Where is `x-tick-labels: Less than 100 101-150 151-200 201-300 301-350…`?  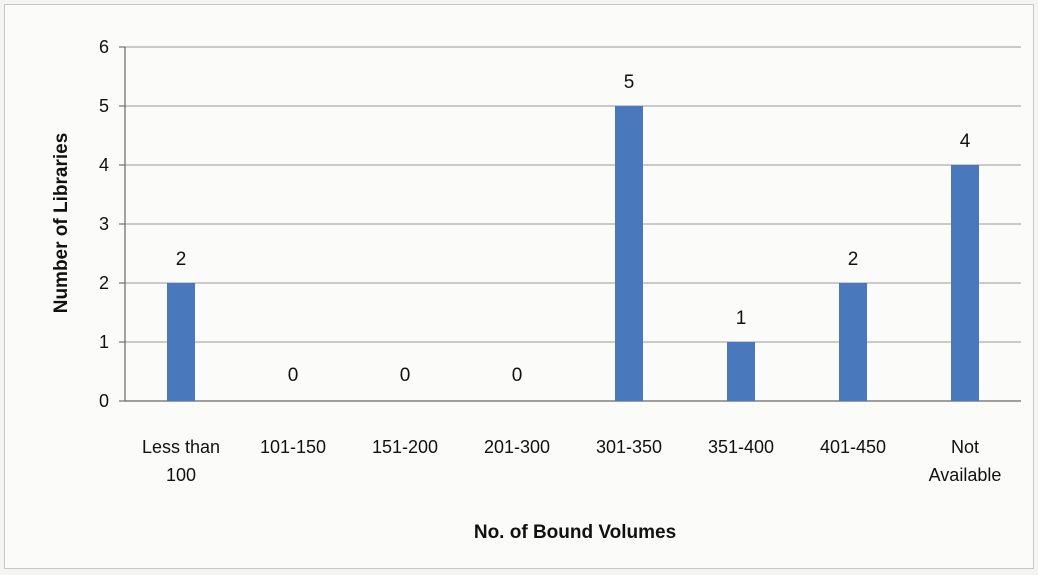 x-tick-labels: Less than 100 101-150 151-200 201-300 301-350… is located at coordinates (571, 461).